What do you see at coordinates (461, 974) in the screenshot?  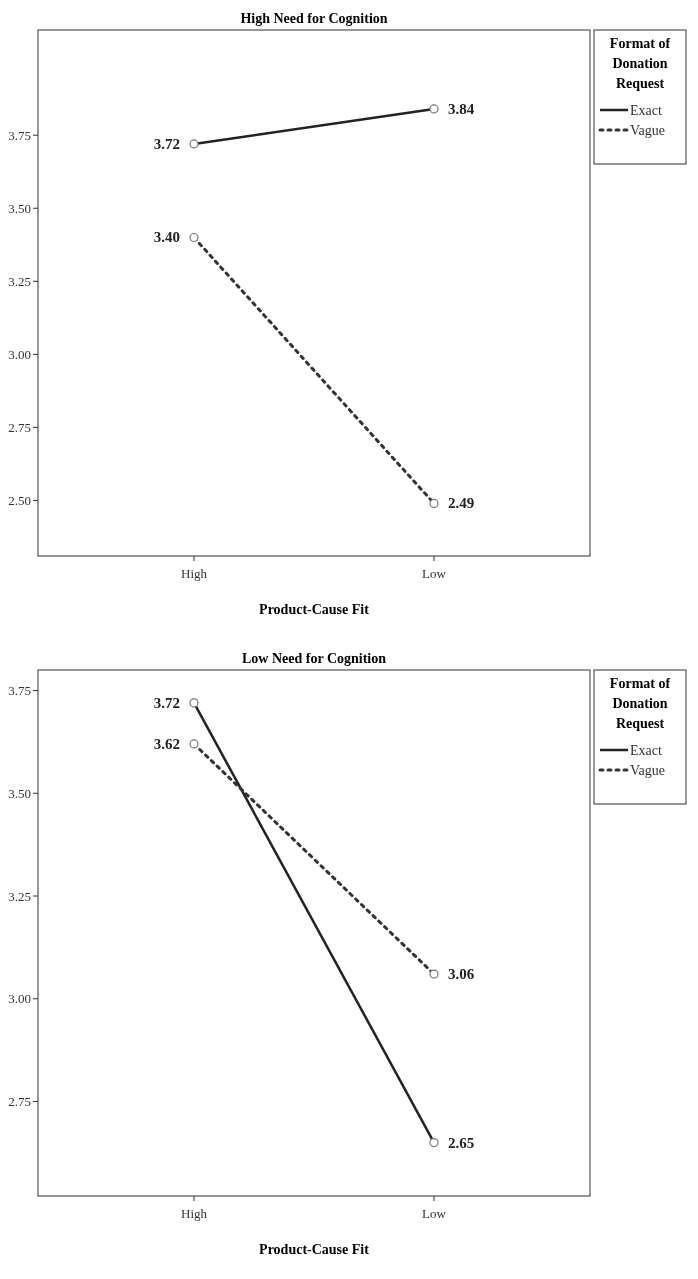 I see `data-label: 3.06` at bounding box center [461, 974].